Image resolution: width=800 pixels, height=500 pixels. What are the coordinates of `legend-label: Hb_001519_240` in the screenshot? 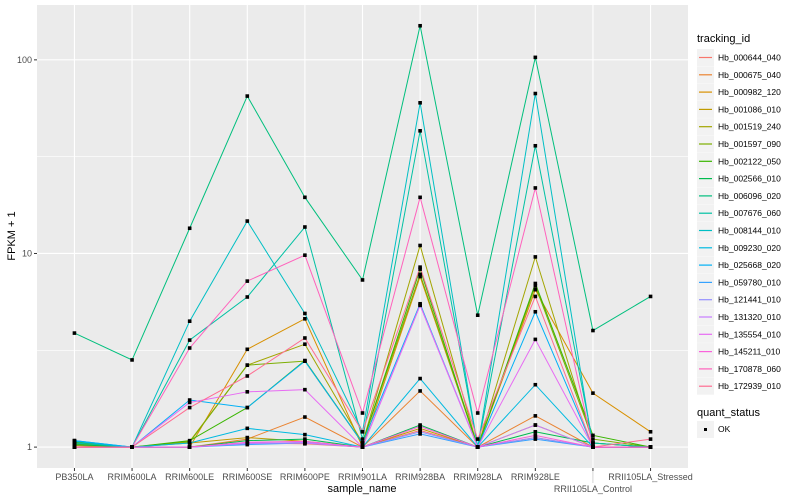 It's located at (749, 127).